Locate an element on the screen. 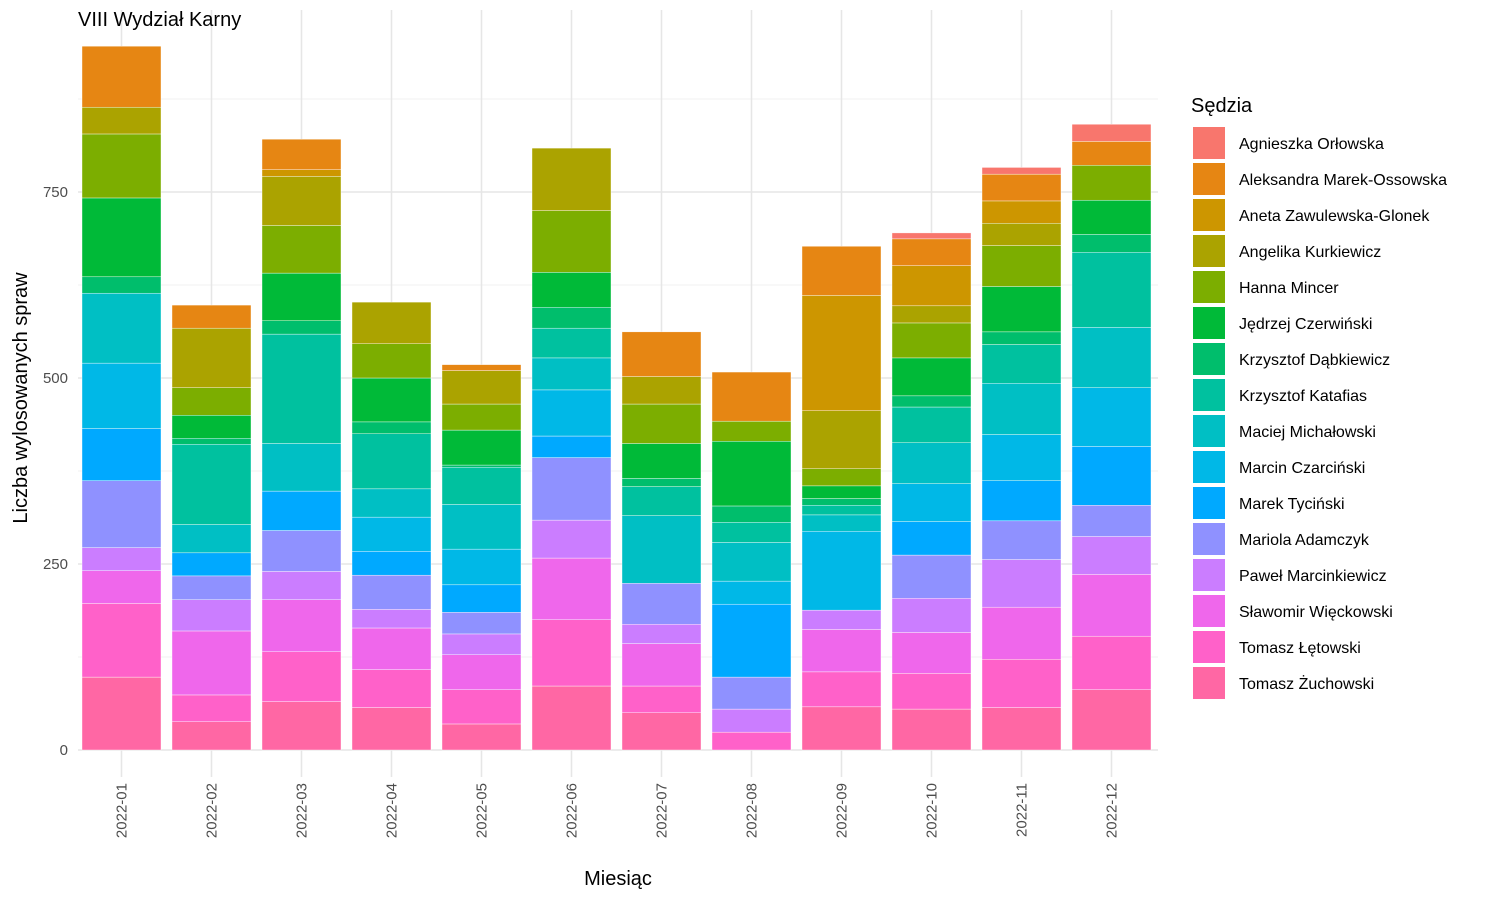 The width and height of the screenshot is (1500, 900). x-tick-label: 2022-07 is located at coordinates (662, 810).